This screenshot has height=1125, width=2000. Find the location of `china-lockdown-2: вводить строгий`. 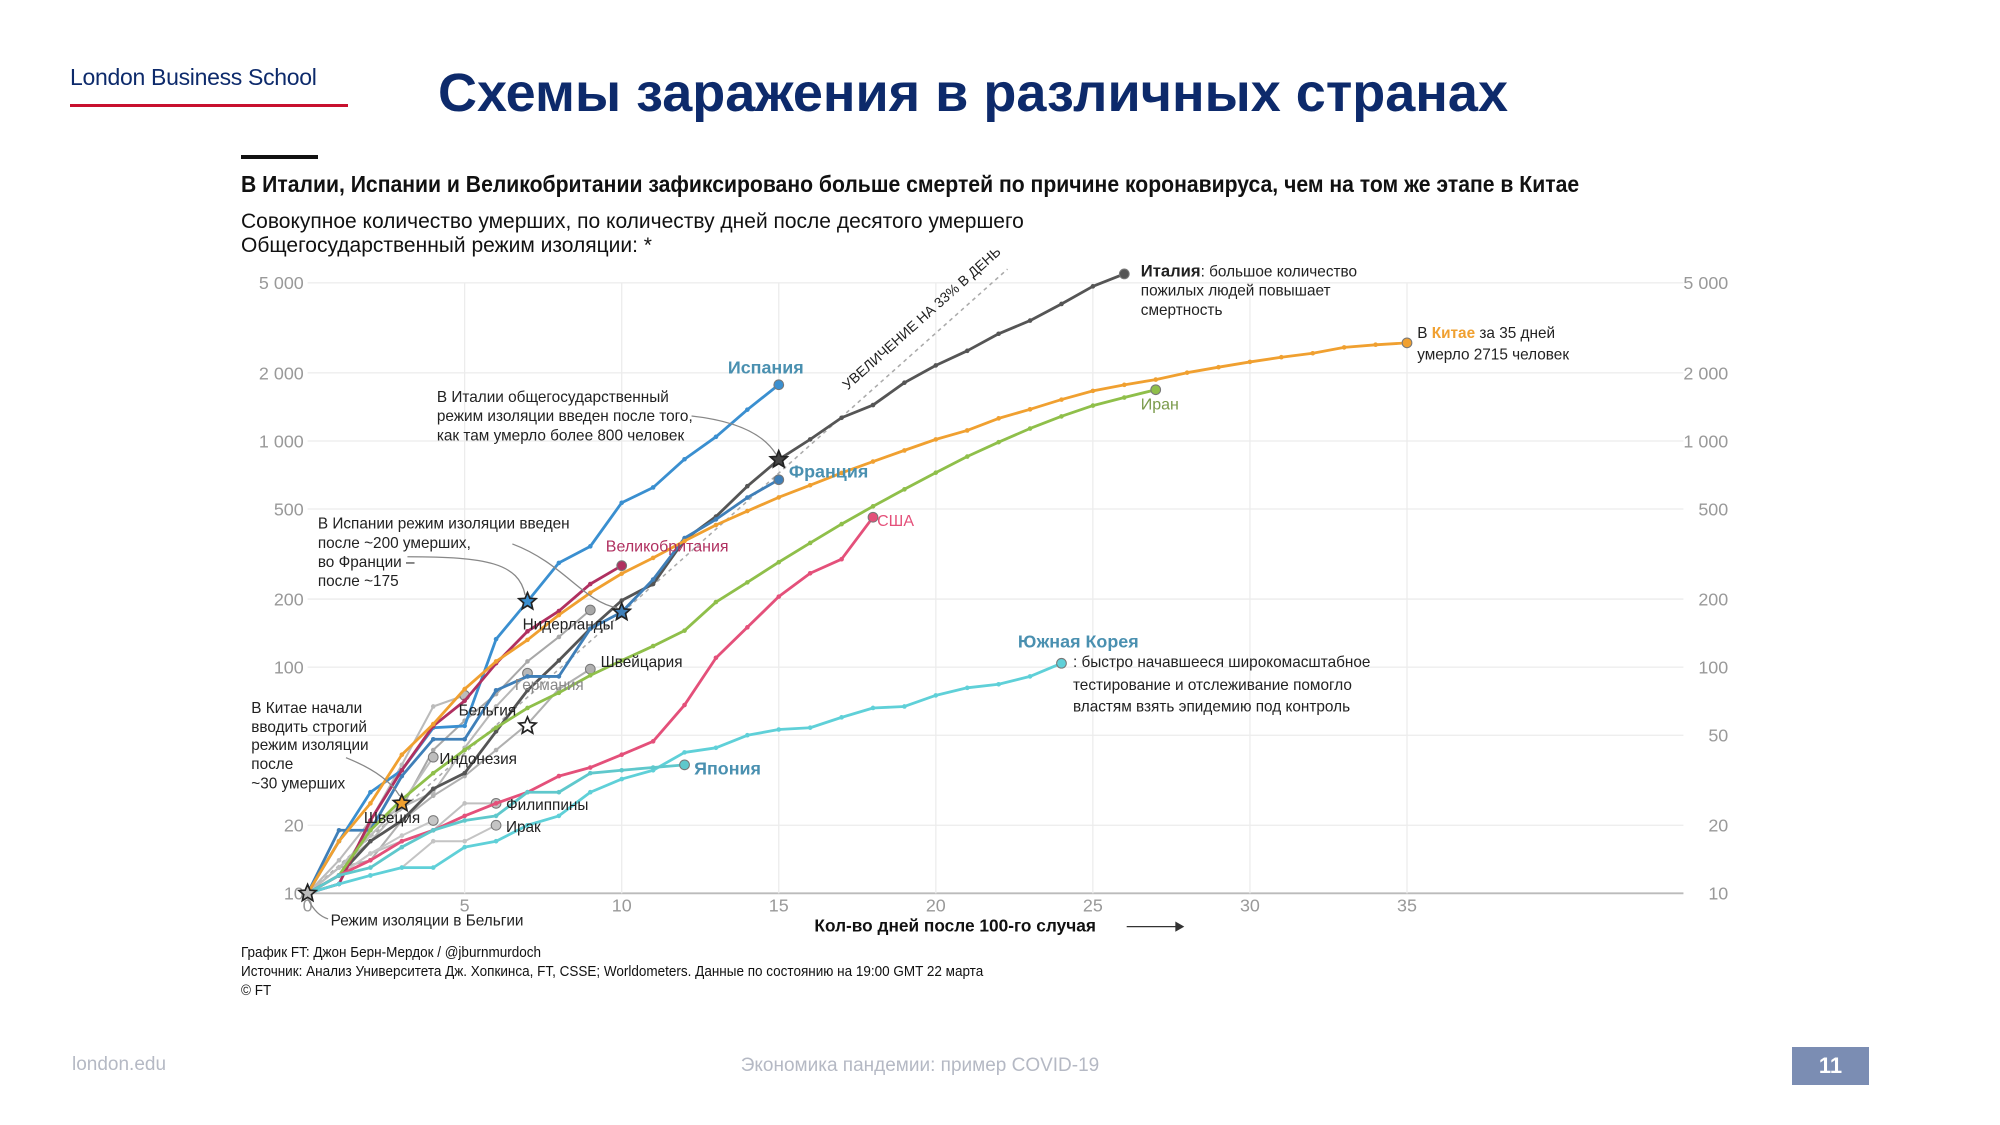

china-lockdown-2: вводить строгий is located at coordinates (309, 727).